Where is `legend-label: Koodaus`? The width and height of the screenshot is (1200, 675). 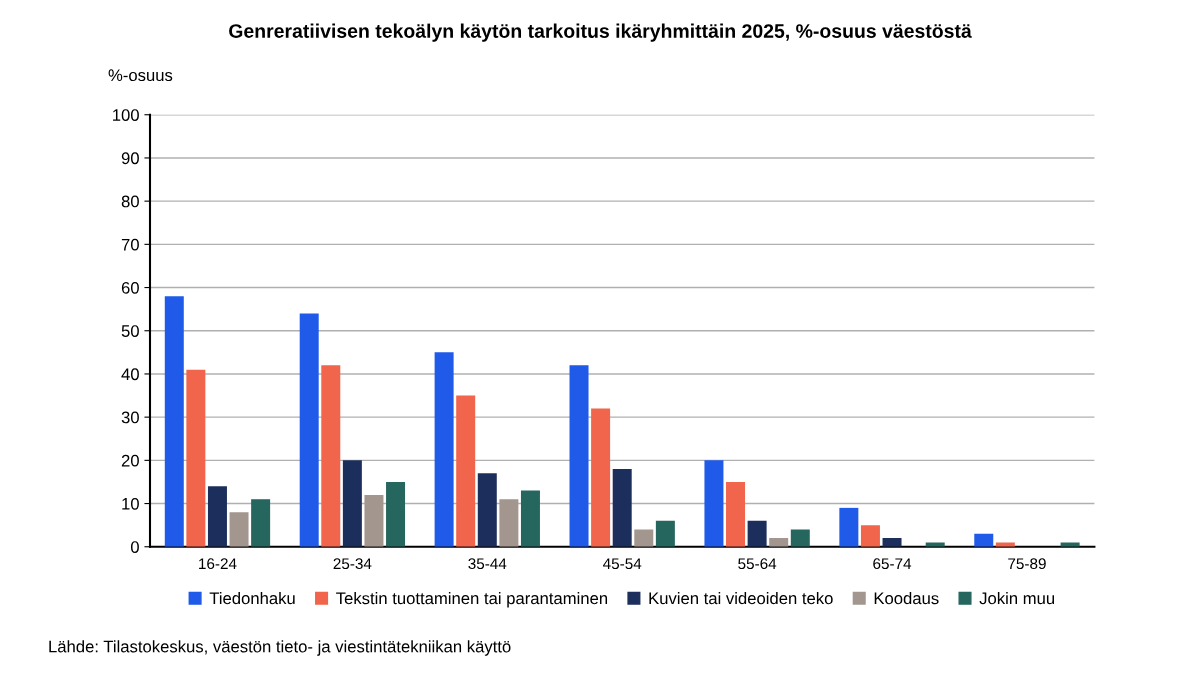 legend-label: Koodaus is located at coordinates (906, 598).